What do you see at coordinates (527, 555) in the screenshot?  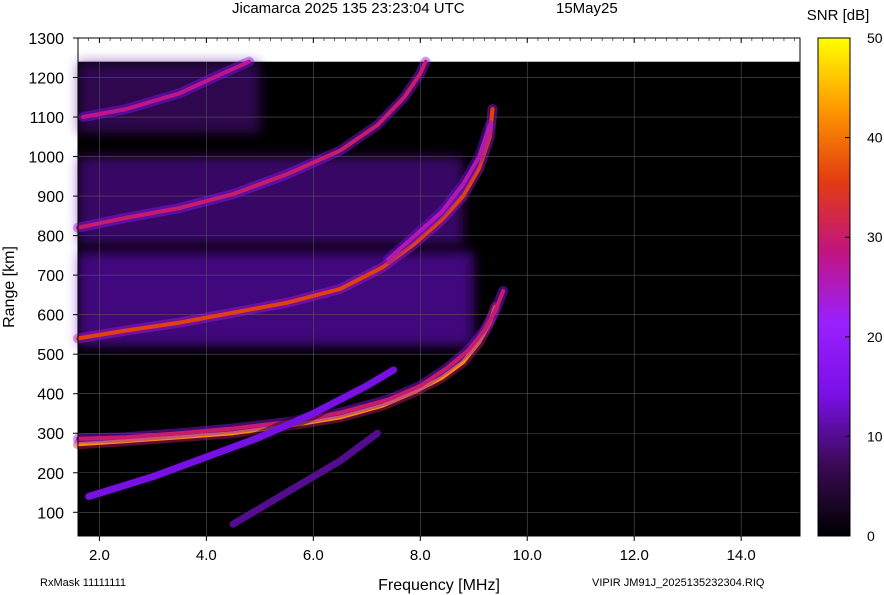 I see `x-tick-label-4: 10.0` at bounding box center [527, 555].